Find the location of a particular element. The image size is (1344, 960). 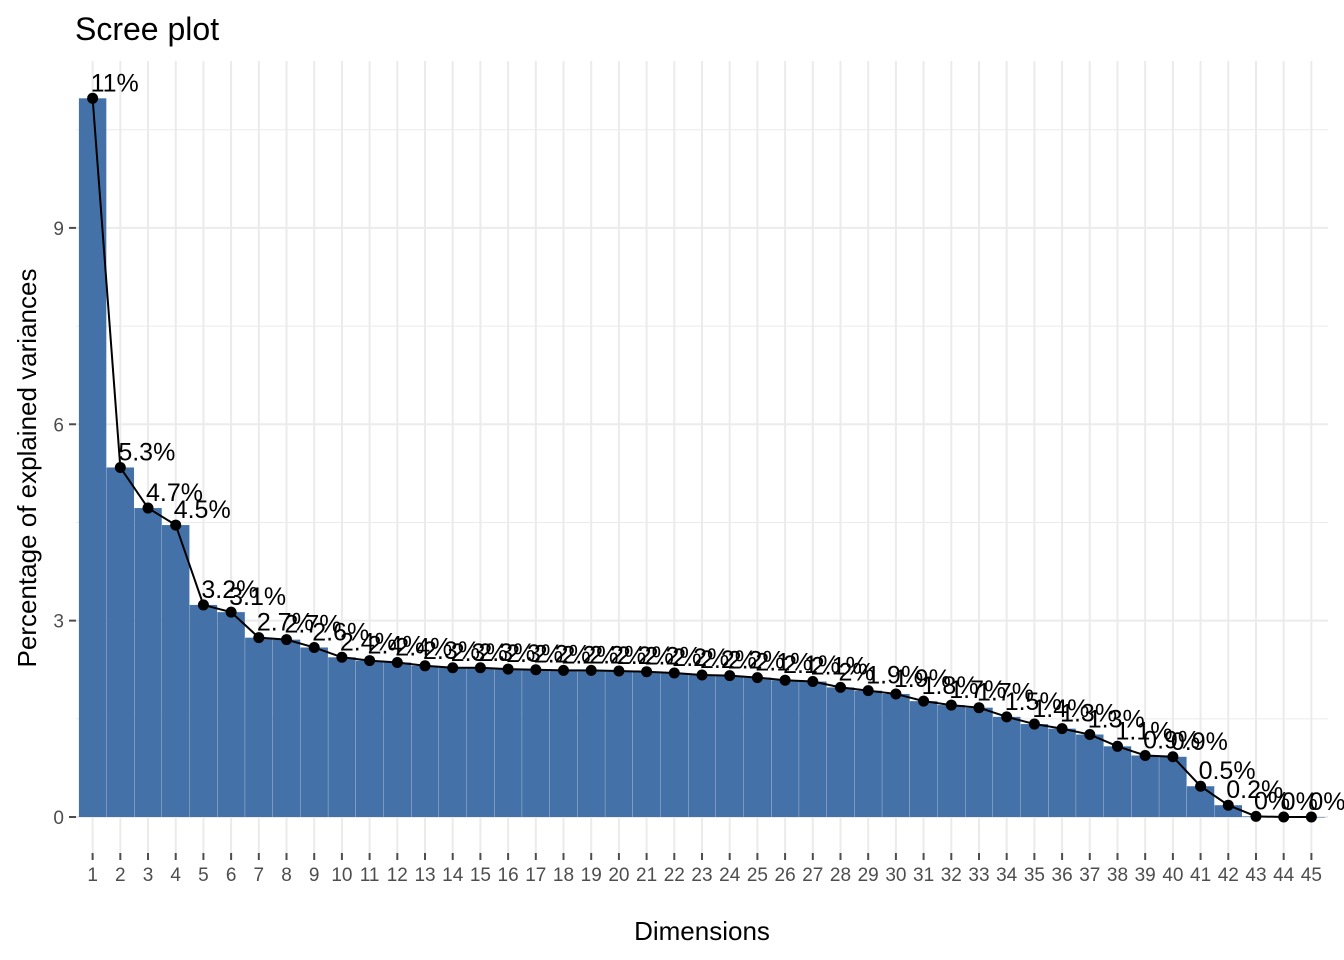

x-tick-label: 14 is located at coordinates (453, 875).